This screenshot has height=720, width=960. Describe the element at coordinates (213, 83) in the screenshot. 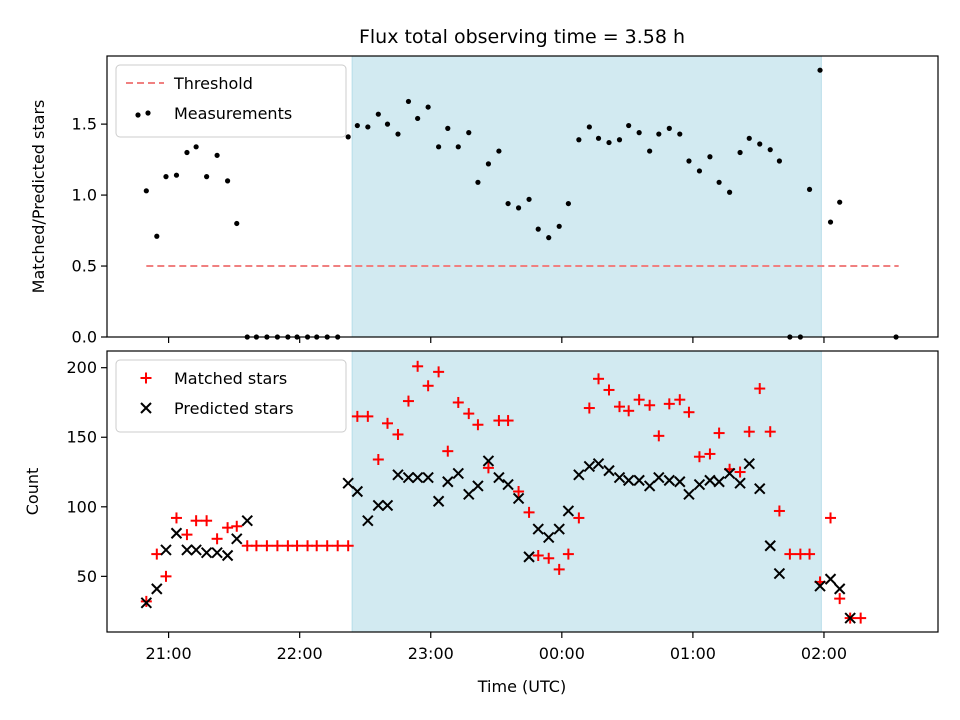

I see `legend-label: Threshold` at that location.